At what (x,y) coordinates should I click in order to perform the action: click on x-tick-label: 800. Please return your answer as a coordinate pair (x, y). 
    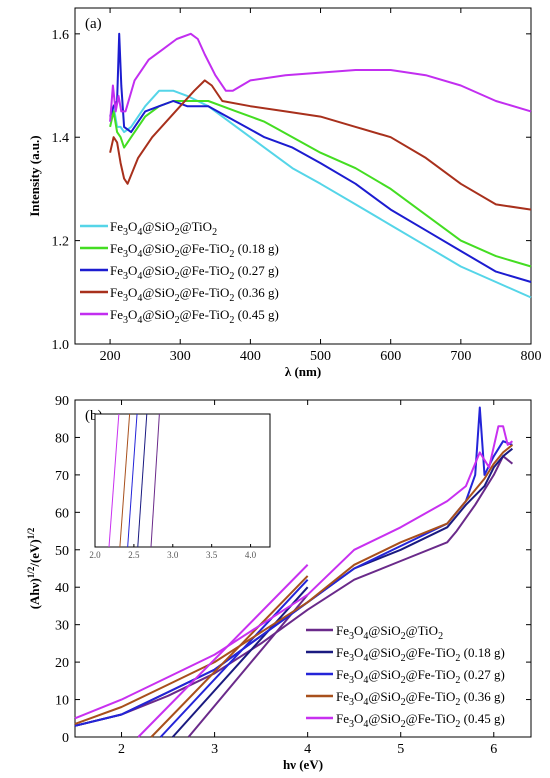
    Looking at the image, I should click on (531, 356).